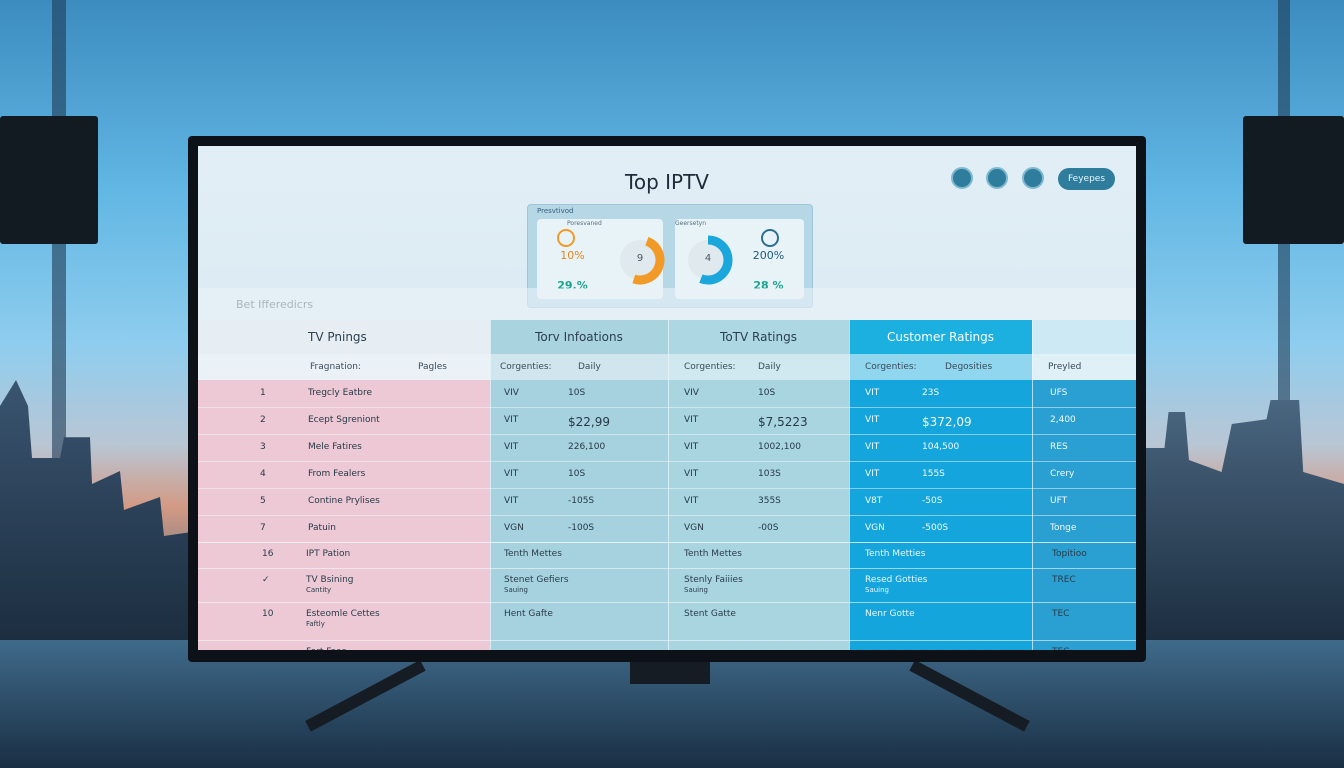  Describe the element at coordinates (947, 422) in the screenshot. I see `table-cell: $372,09` at that location.